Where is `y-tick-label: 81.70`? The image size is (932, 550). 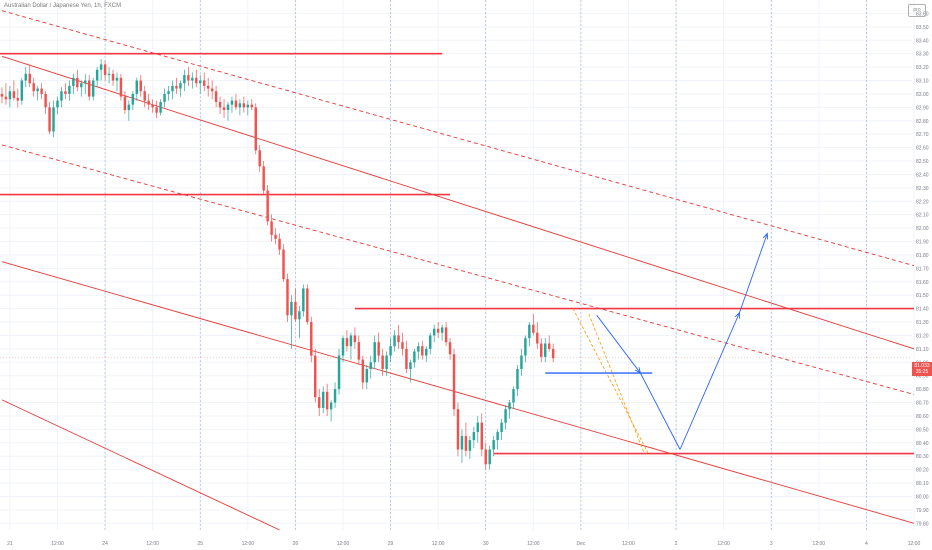
y-tick-label: 81.70 is located at coordinates (922, 269).